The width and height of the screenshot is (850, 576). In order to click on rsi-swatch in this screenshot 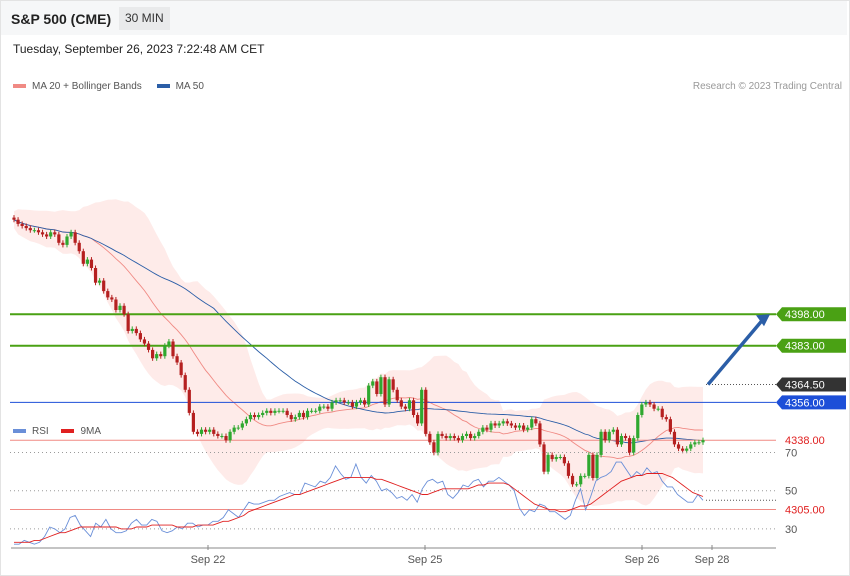, I will do `click(19, 431)`.